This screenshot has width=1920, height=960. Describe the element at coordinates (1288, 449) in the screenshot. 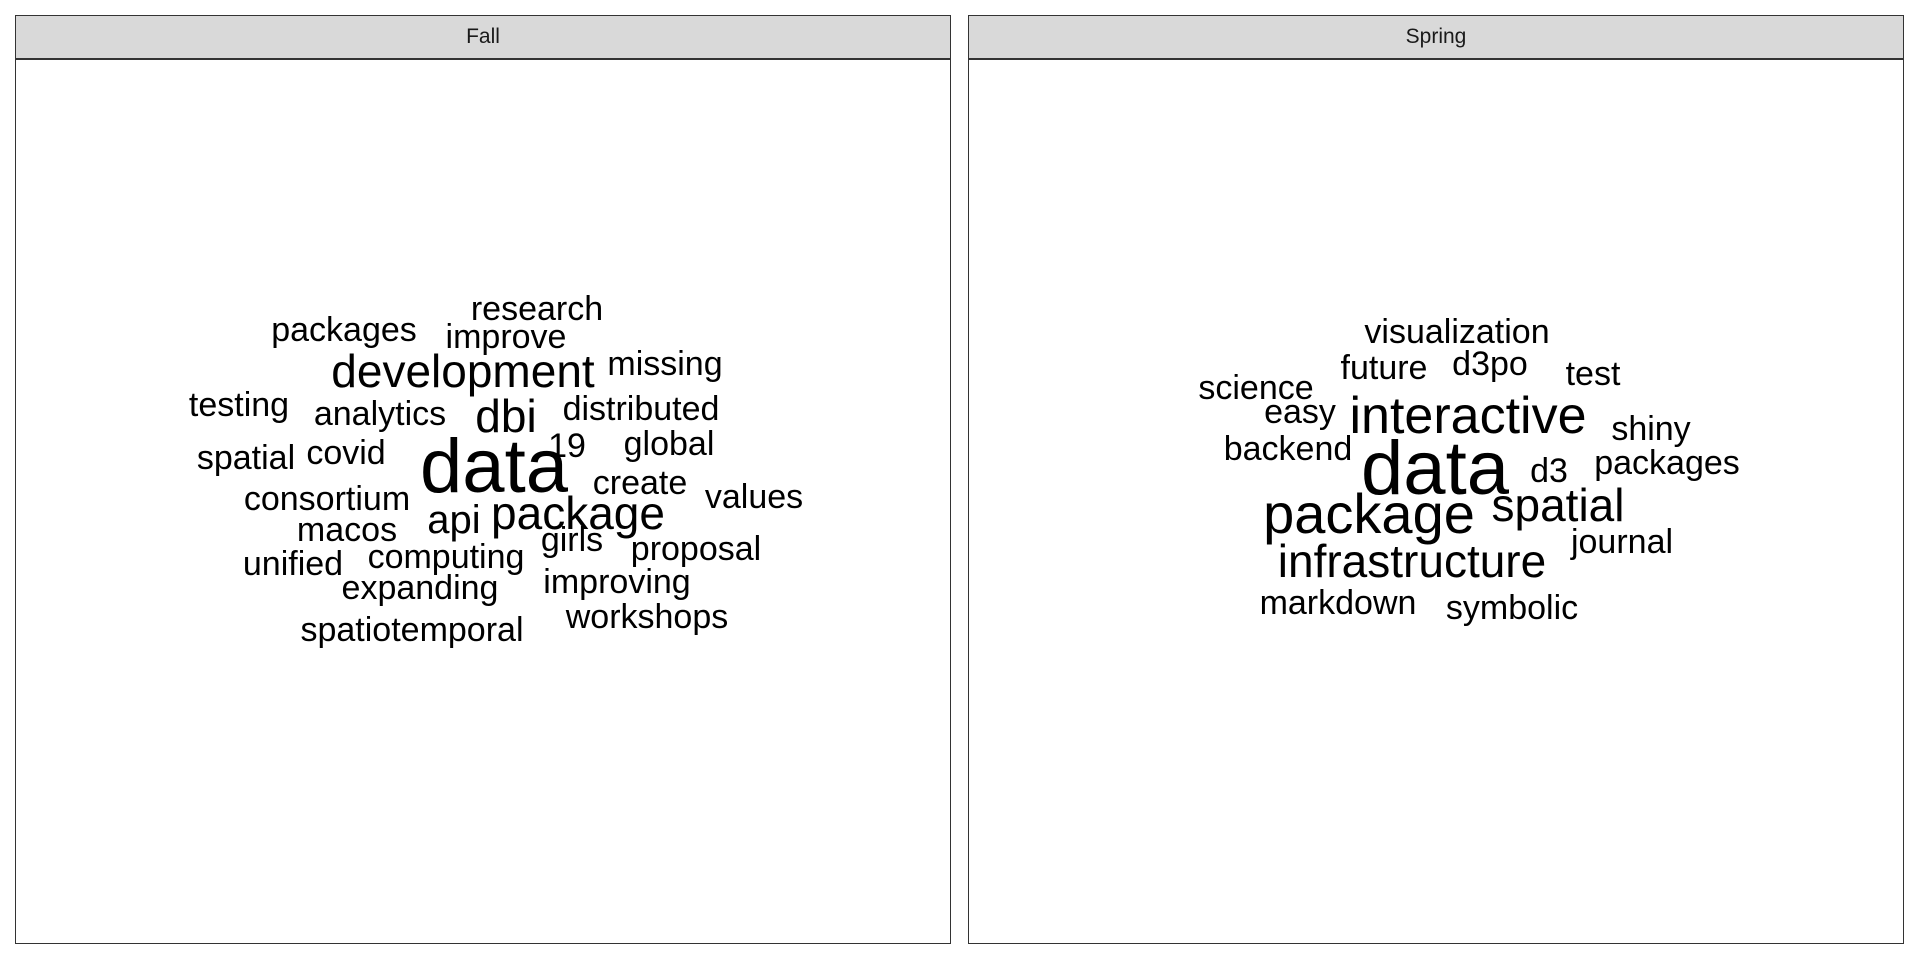

I see `word-spring-backend: backend` at that location.